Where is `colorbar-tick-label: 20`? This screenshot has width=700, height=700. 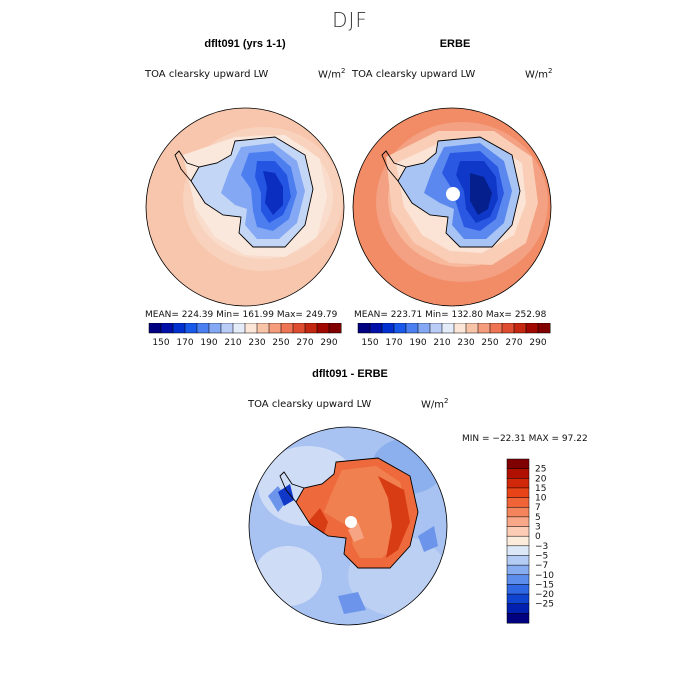
colorbar-tick-label: 20 is located at coordinates (541, 479).